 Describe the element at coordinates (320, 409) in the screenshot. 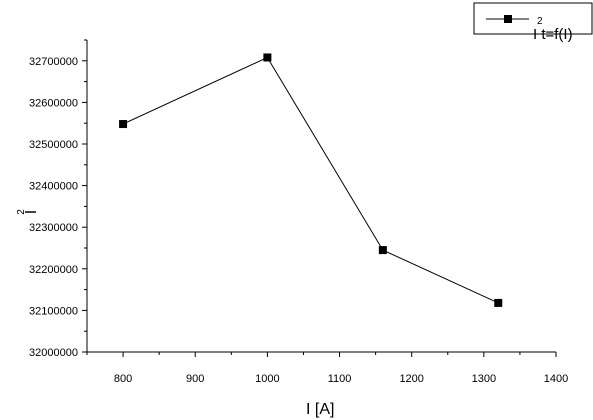

I see `x-axis-title: I [A]` at that location.